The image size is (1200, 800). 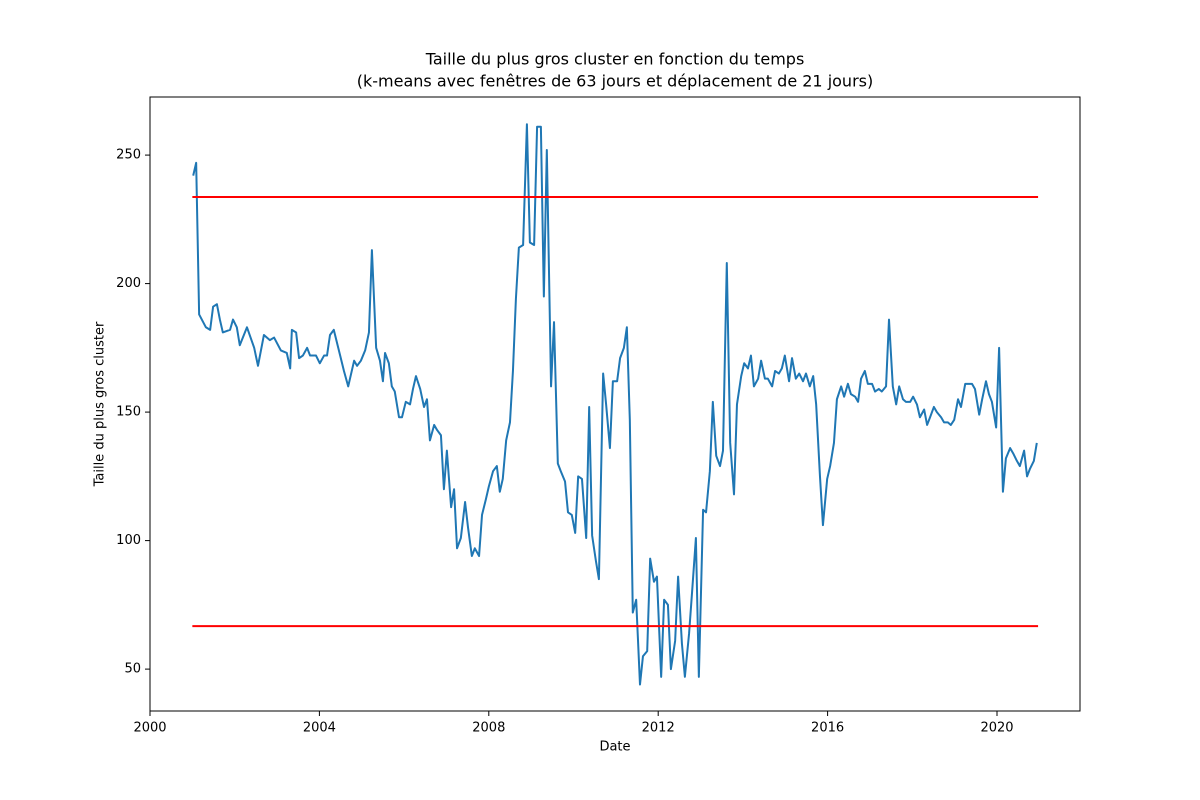 What do you see at coordinates (132, 669) in the screenshot?
I see `y-tick-label: 50` at bounding box center [132, 669].